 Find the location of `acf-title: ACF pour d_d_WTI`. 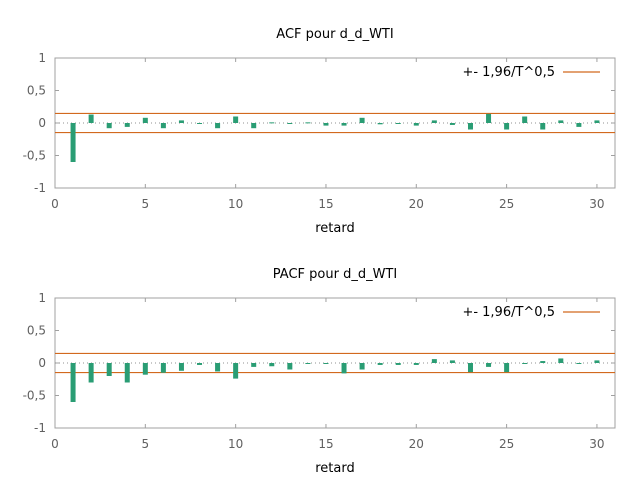

acf-title: ACF pour d_d_WTI is located at coordinates (334, 34).